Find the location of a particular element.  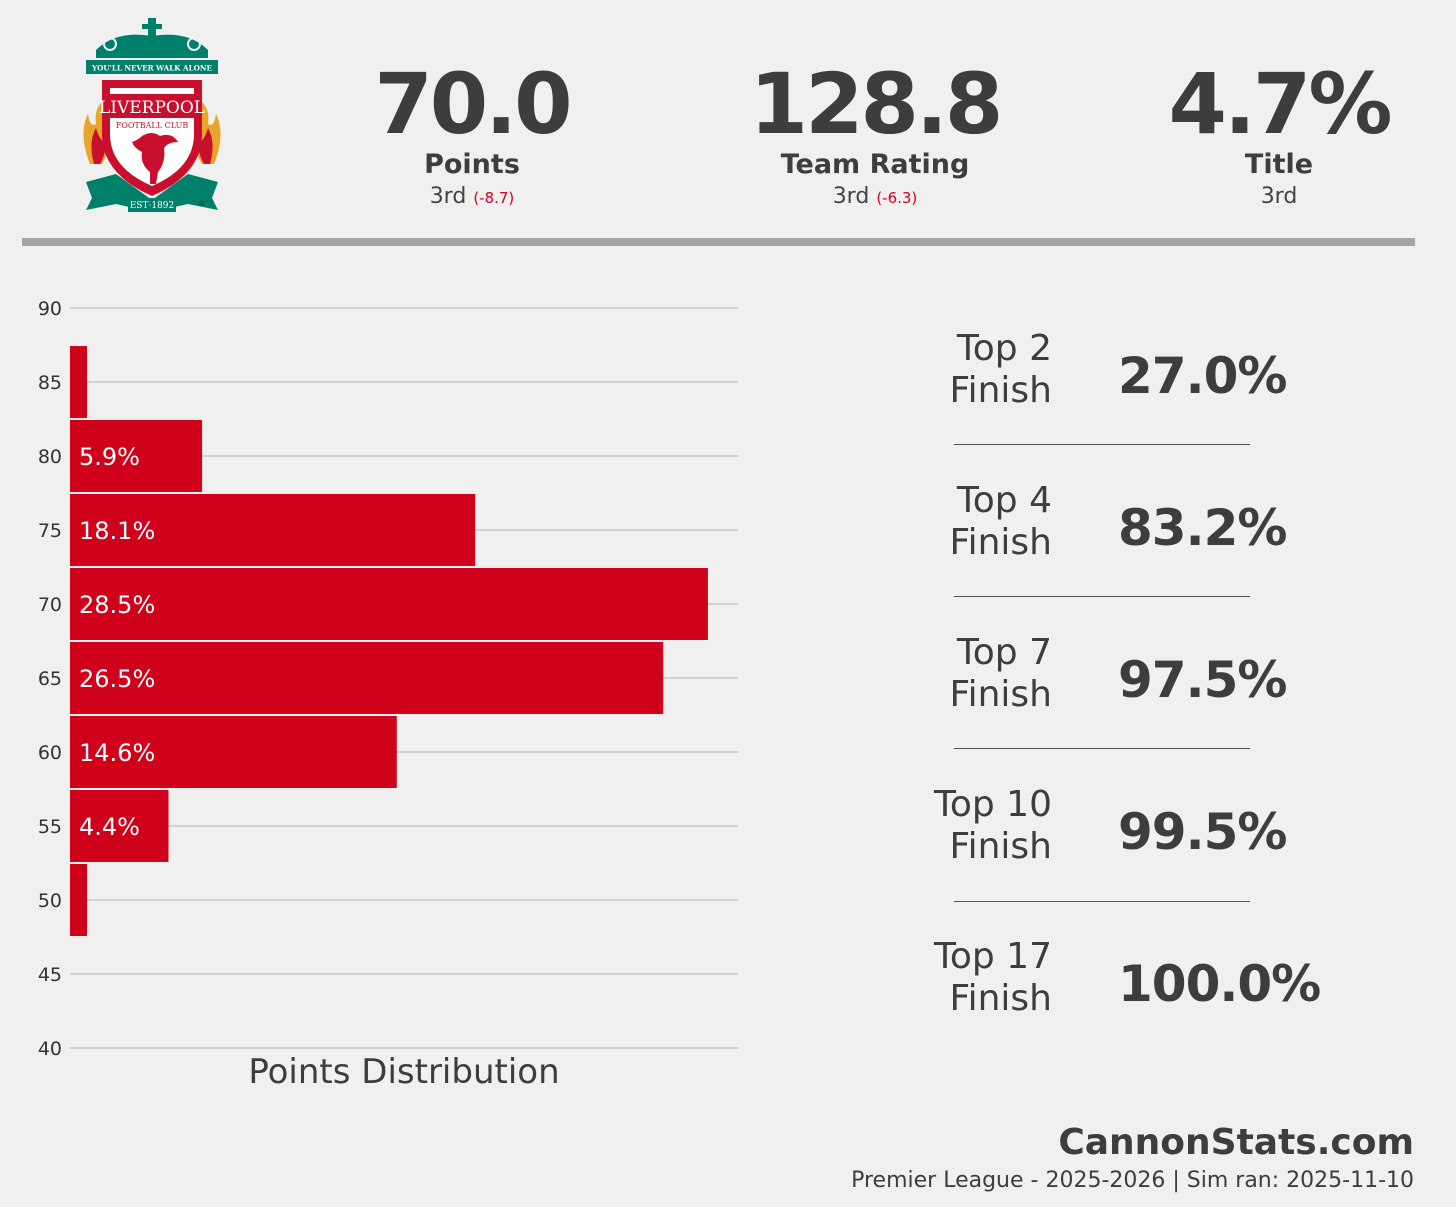

finish-row-top-7: Top 7 Finish 97.5% is located at coordinates (1130, 687).